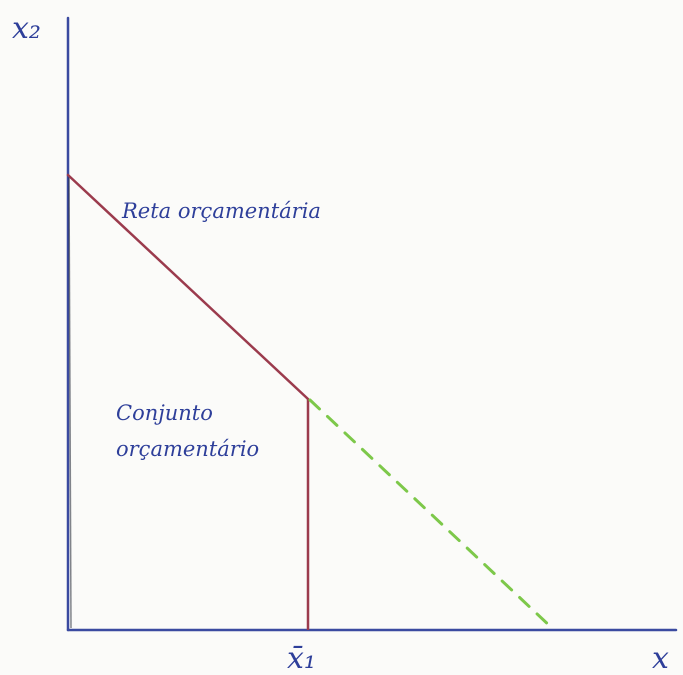  I want to click on x-axis-label: x, so click(660, 658).